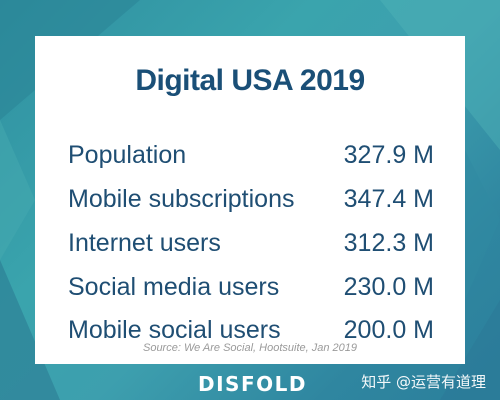  I want to click on stat-value: 200.0 M, so click(388, 329).